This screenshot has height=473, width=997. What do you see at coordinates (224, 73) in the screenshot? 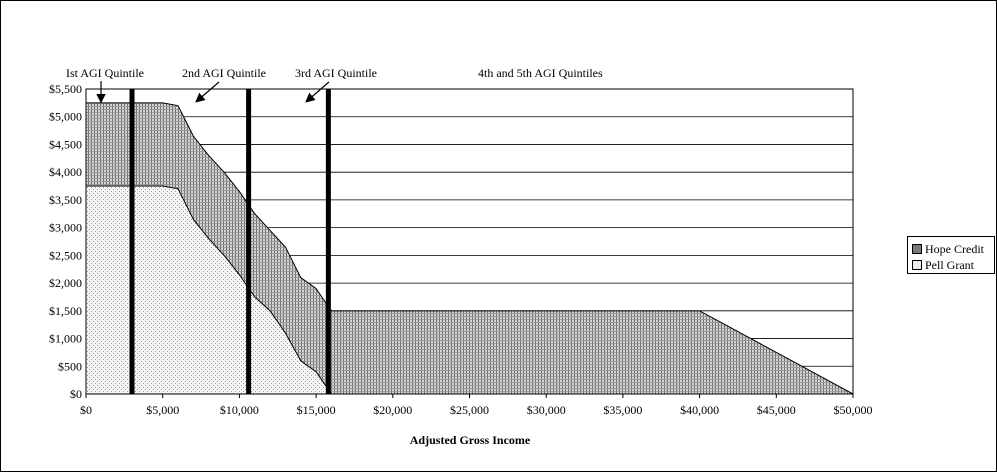
I see `quintile-annotation: 2nd AGI Quintile` at bounding box center [224, 73].